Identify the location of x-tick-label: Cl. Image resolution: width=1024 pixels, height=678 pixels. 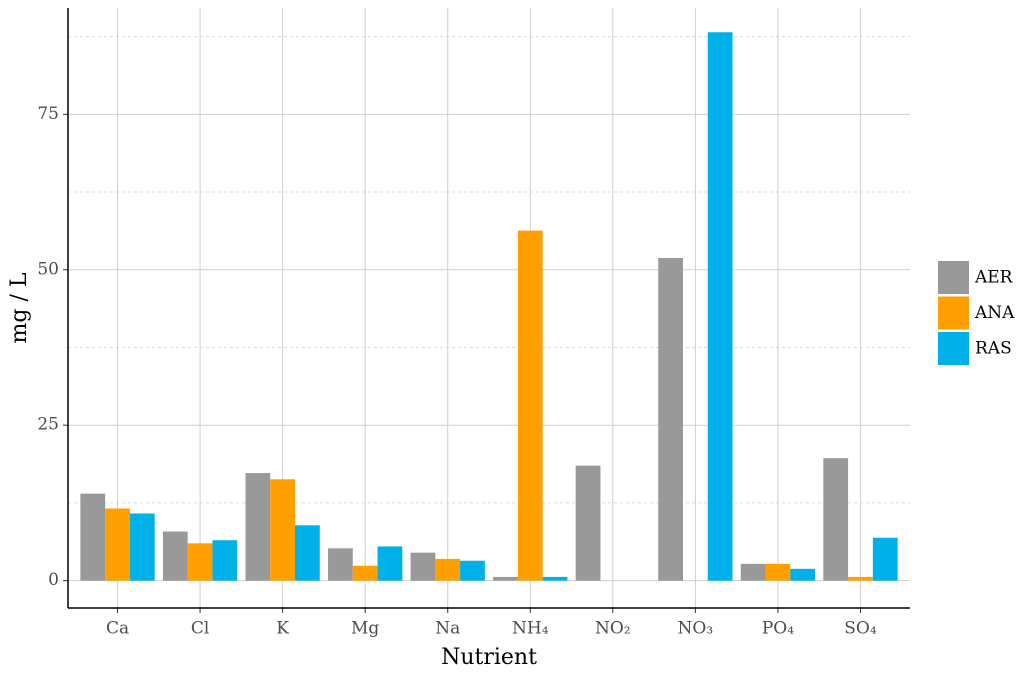
(200, 629).